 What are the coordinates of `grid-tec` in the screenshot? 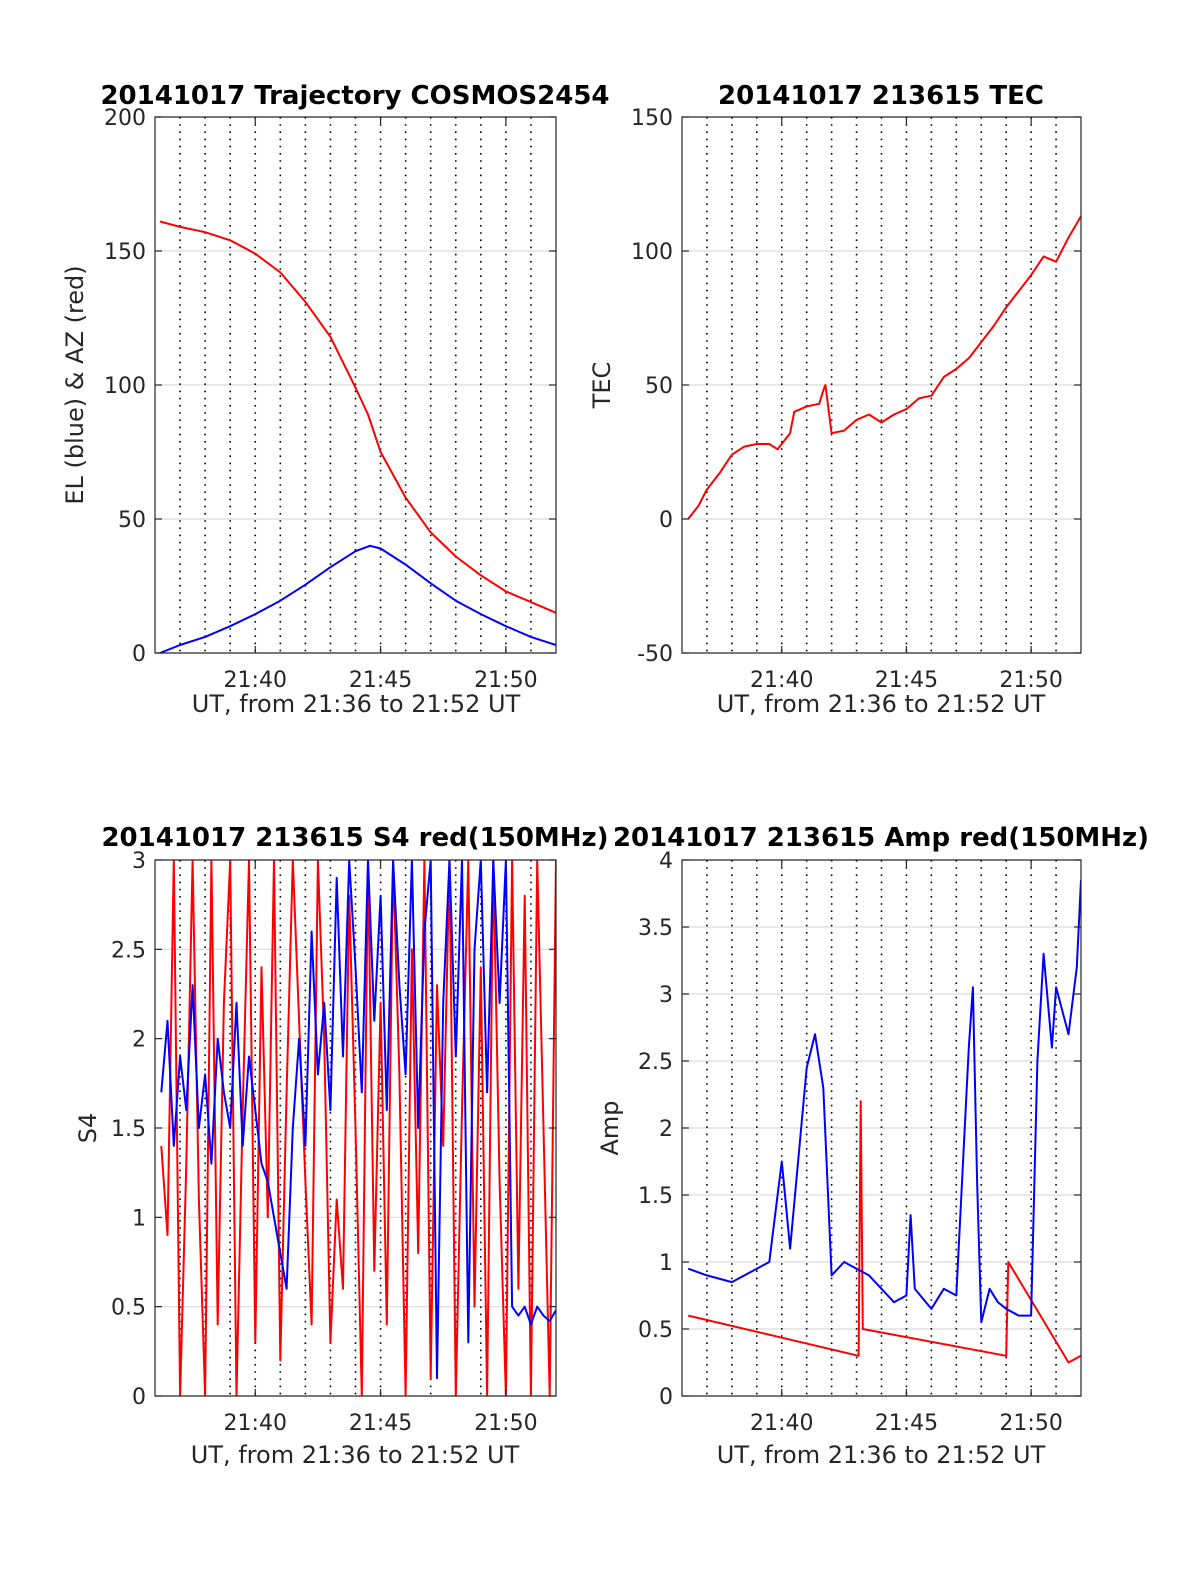 It's located at (881, 385).